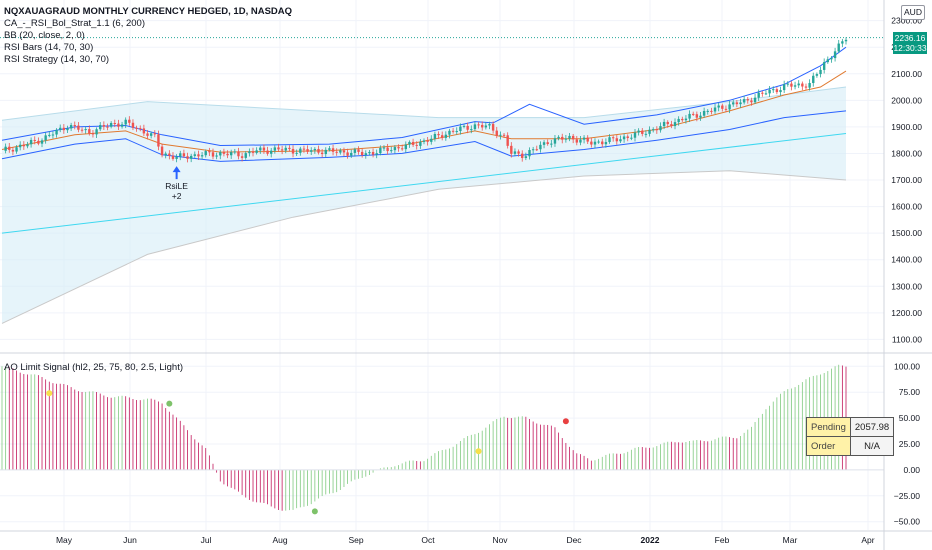 The height and width of the screenshot is (550, 932). Describe the element at coordinates (74, 23) in the screenshot. I see `indicator-ca-rsi: CA_-_RSI_Bol_Strat_1.1 (6, 200)` at that location.